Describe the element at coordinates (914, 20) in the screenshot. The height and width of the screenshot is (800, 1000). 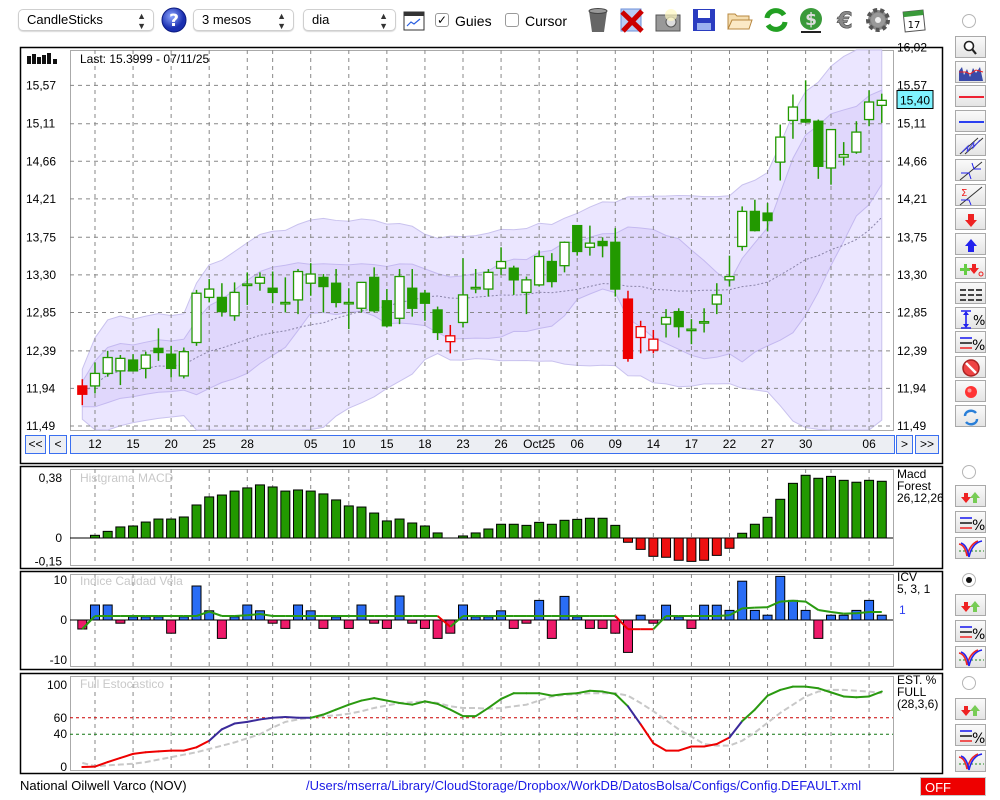
I see `calendar-icon: 17` at that location.